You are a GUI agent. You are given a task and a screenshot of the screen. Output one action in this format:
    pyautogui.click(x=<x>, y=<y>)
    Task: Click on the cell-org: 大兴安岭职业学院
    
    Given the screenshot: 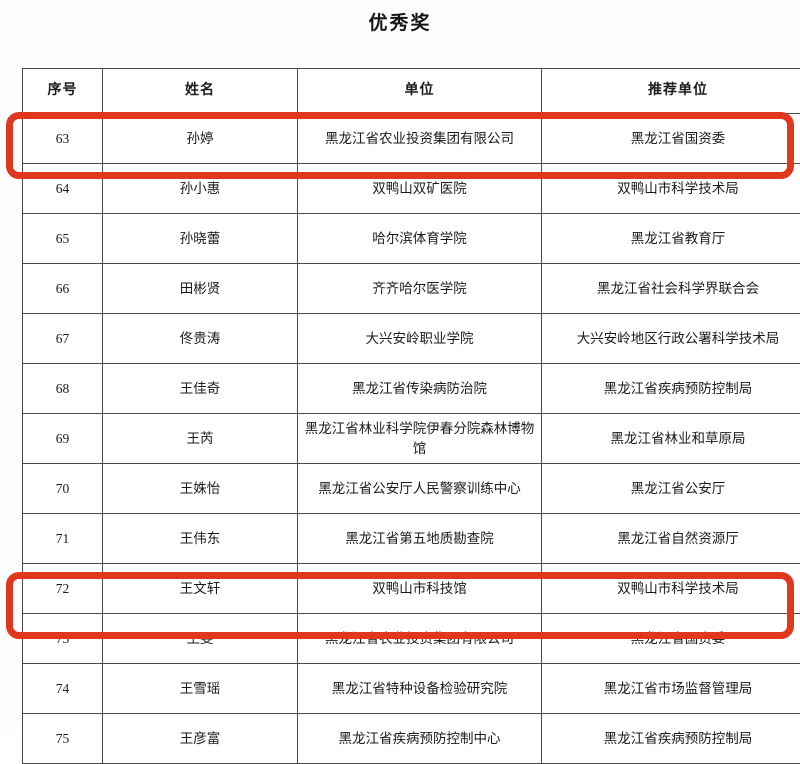 What is the action you would take?
    pyautogui.click(x=420, y=339)
    